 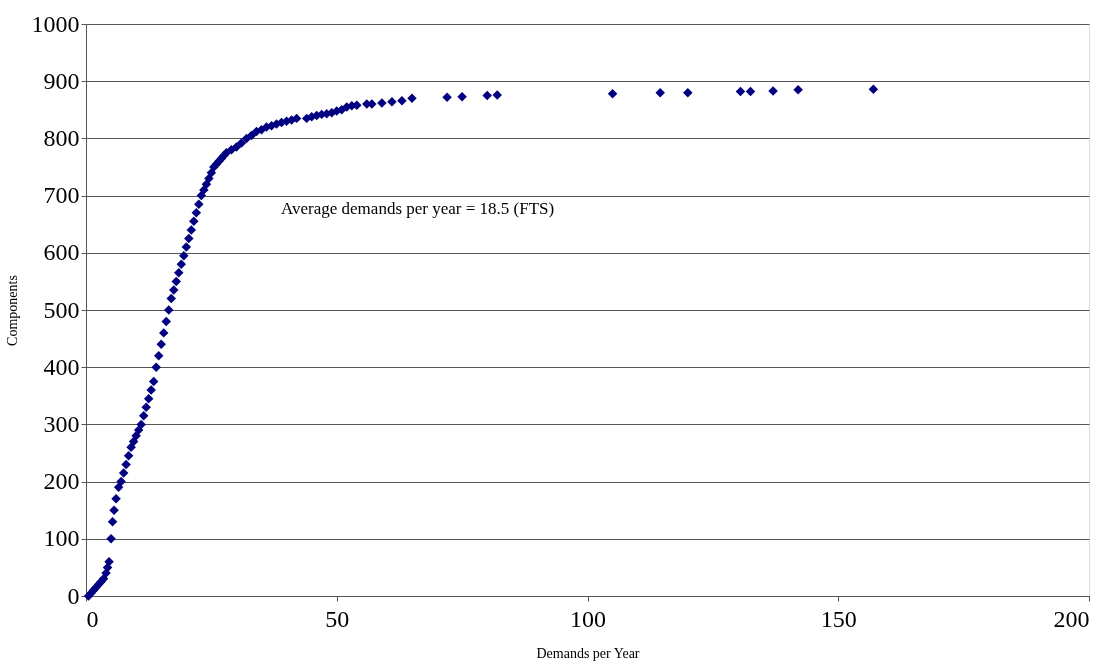 I want to click on y-tick-label: 800, so click(x=61, y=137).